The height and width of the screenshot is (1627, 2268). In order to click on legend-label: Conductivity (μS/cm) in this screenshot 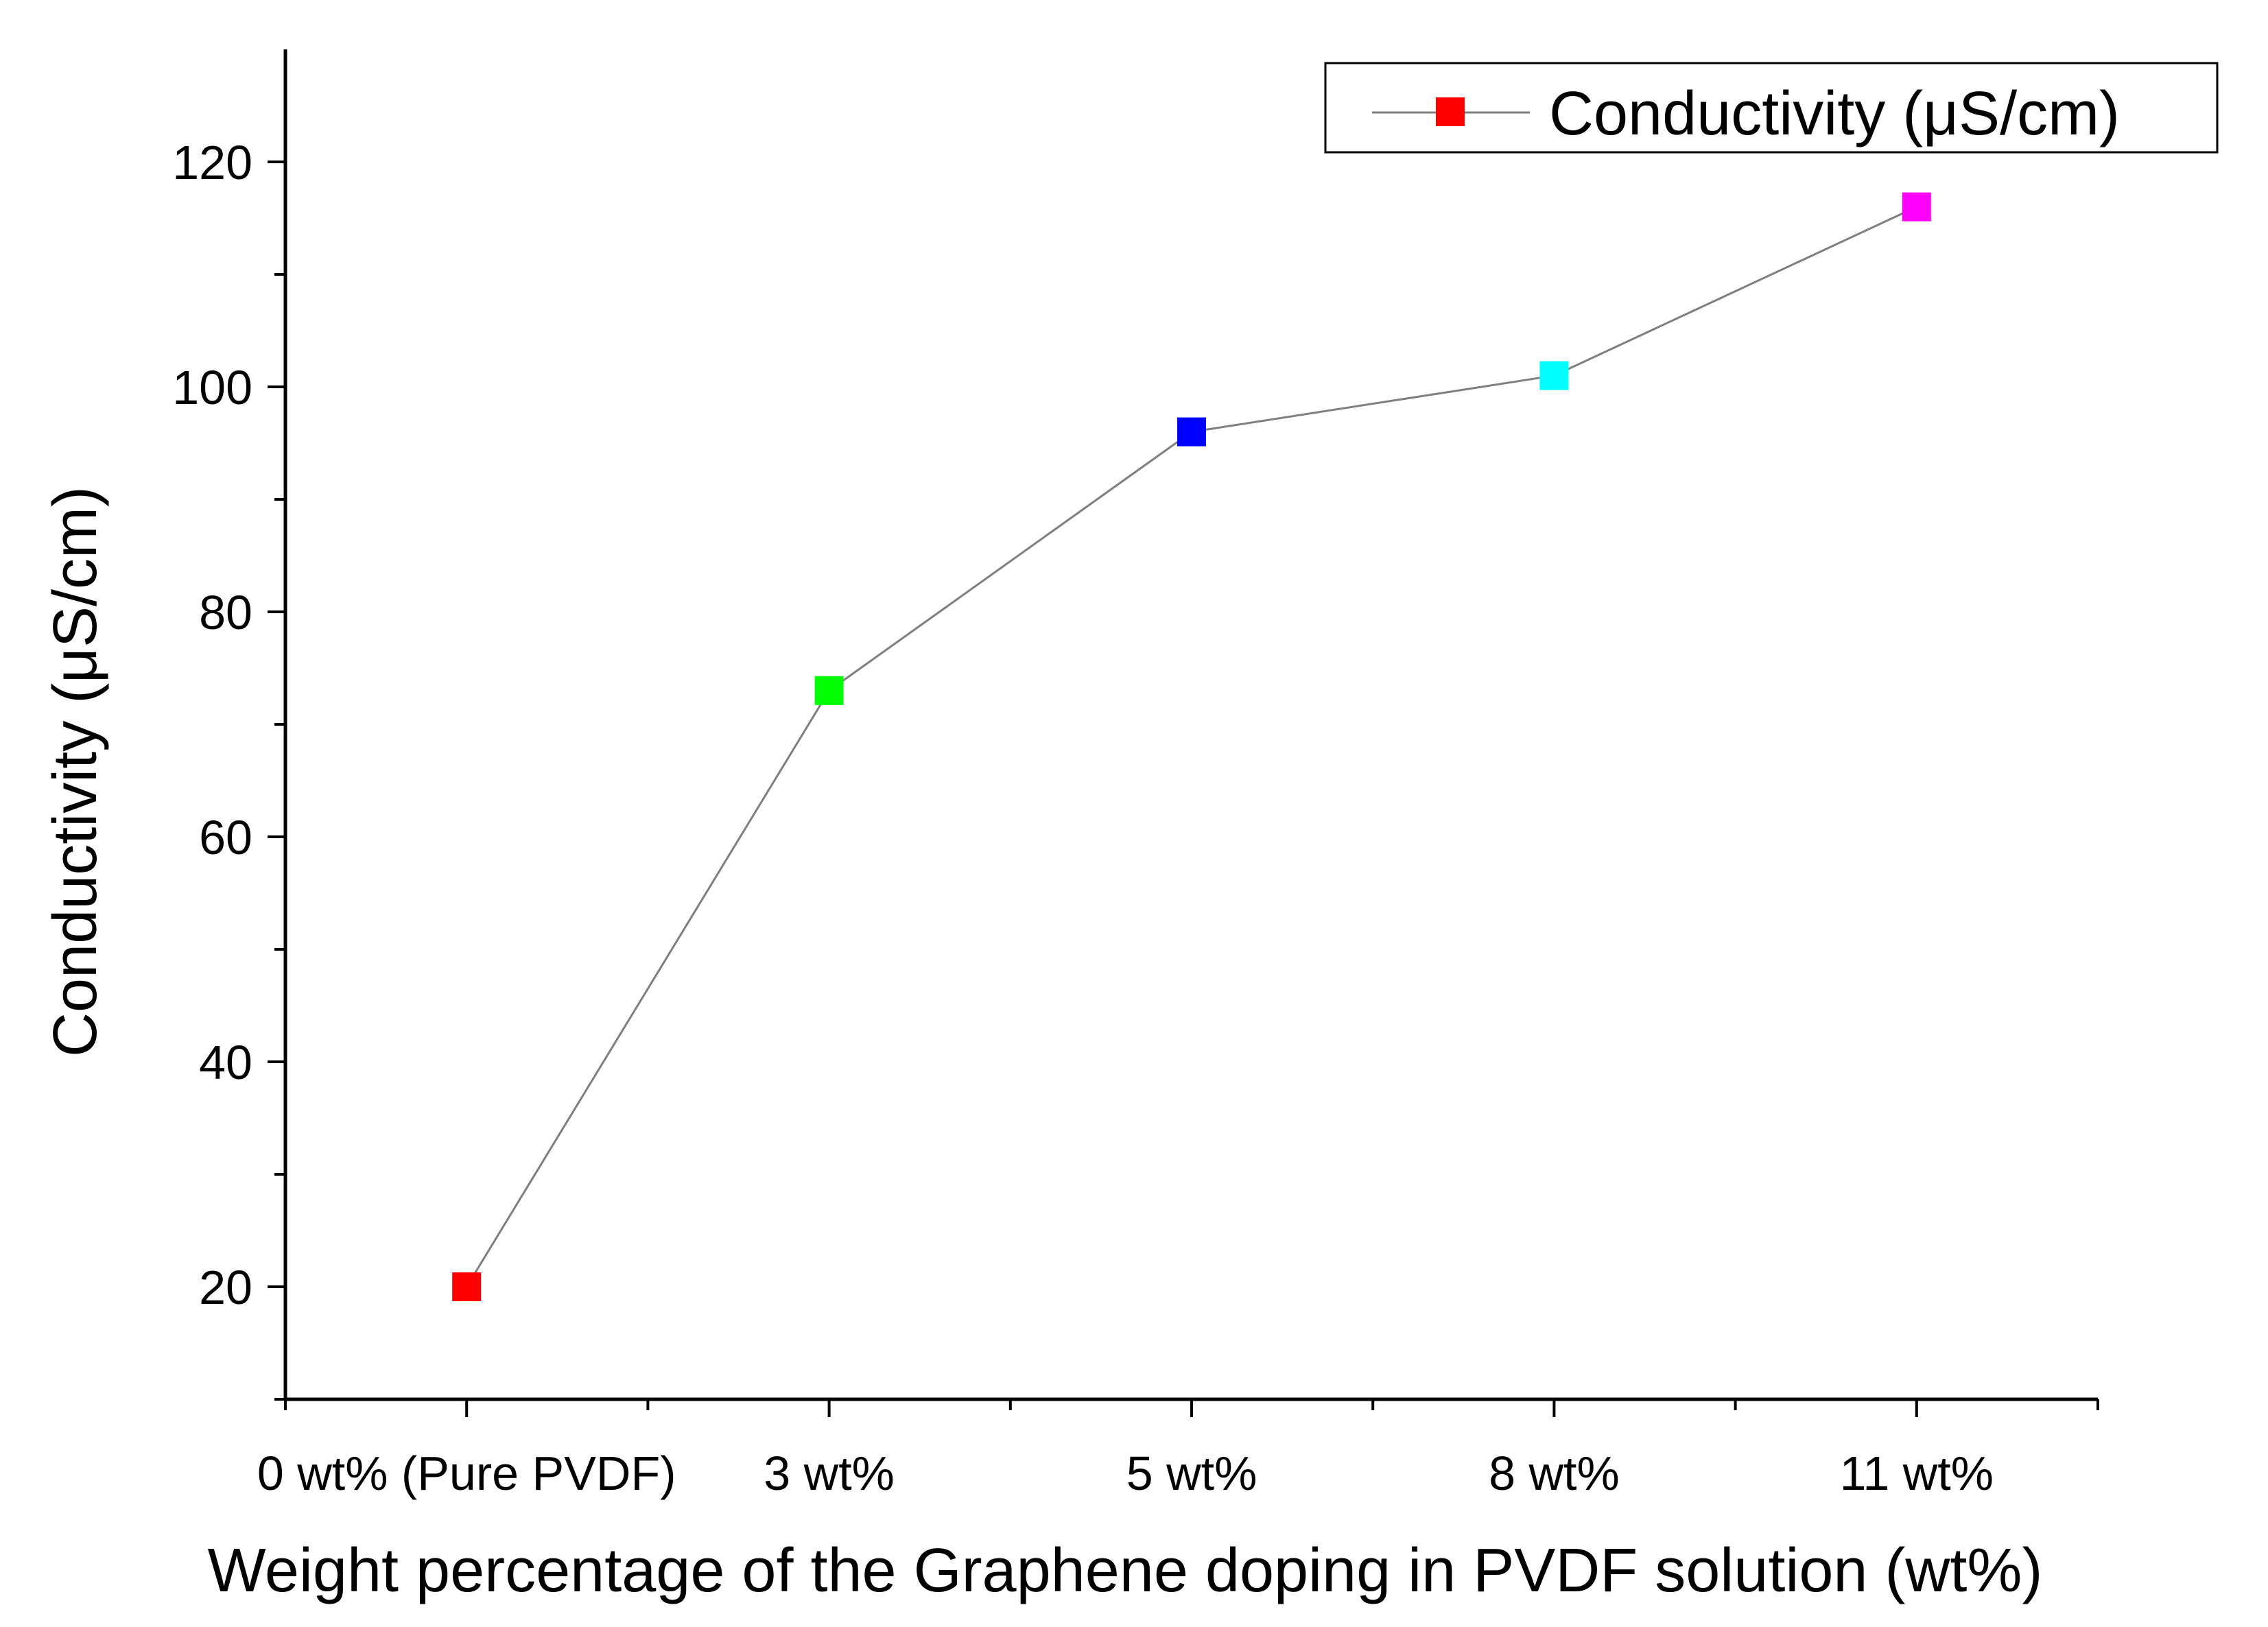, I will do `click(1834, 114)`.